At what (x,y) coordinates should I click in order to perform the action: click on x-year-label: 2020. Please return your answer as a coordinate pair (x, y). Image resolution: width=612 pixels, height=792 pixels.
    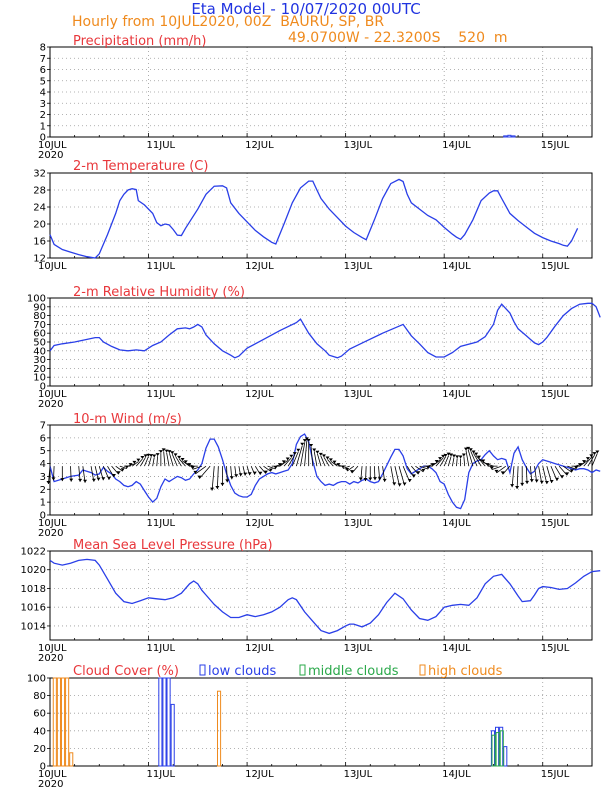
    Looking at the image, I should click on (50, 155).